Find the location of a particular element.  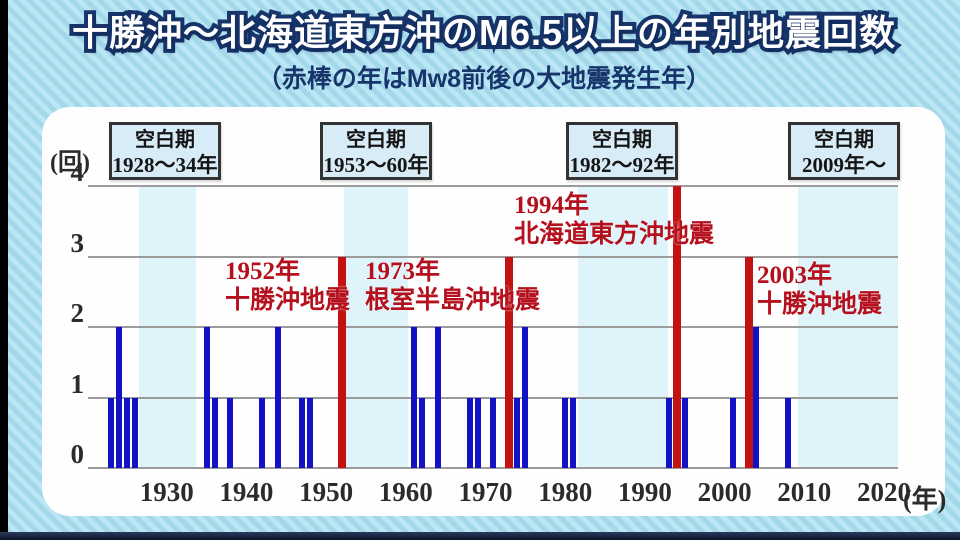

y-axis-tick-3: 3 is located at coordinates (77, 242).